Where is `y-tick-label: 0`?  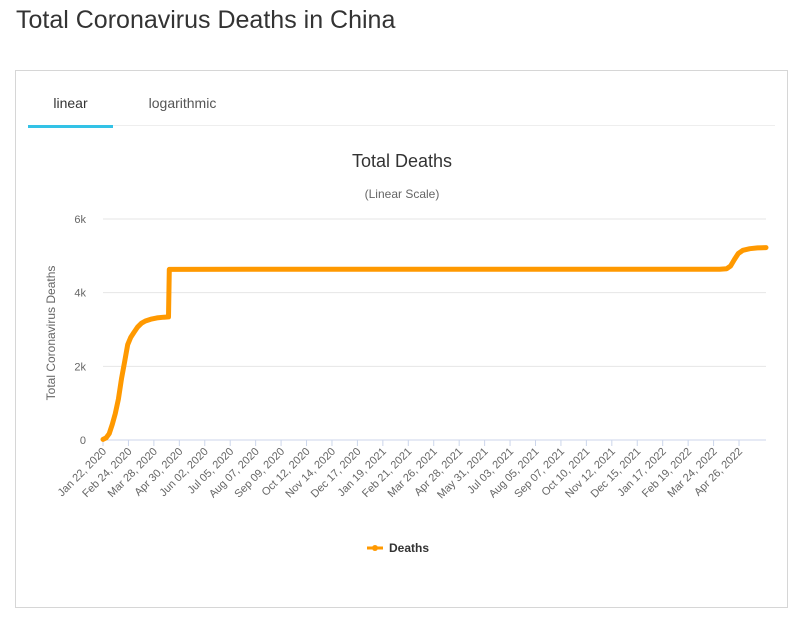 y-tick-label: 0 is located at coordinates (83, 441).